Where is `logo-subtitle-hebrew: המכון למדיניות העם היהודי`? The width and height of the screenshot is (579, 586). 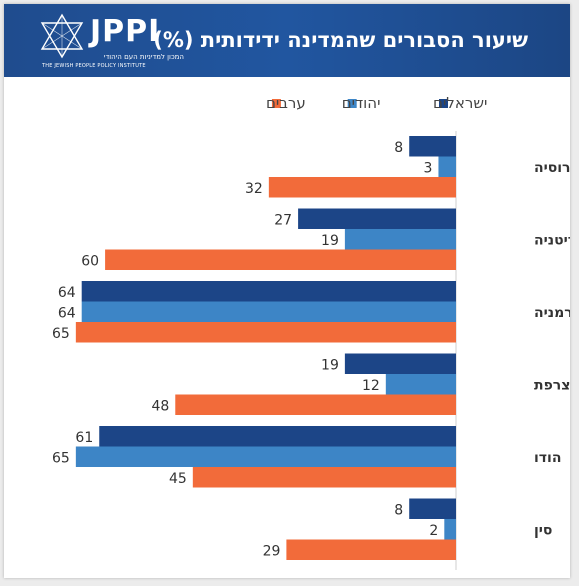 logo-subtitle-hebrew: המכון למדיניות העם היהודי is located at coordinates (143, 57).